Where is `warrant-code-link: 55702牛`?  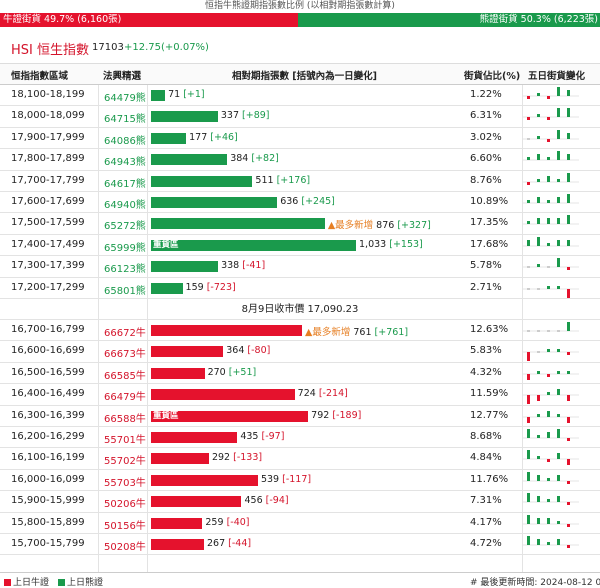 warrant-code-link: 55702牛 is located at coordinates (125, 462).